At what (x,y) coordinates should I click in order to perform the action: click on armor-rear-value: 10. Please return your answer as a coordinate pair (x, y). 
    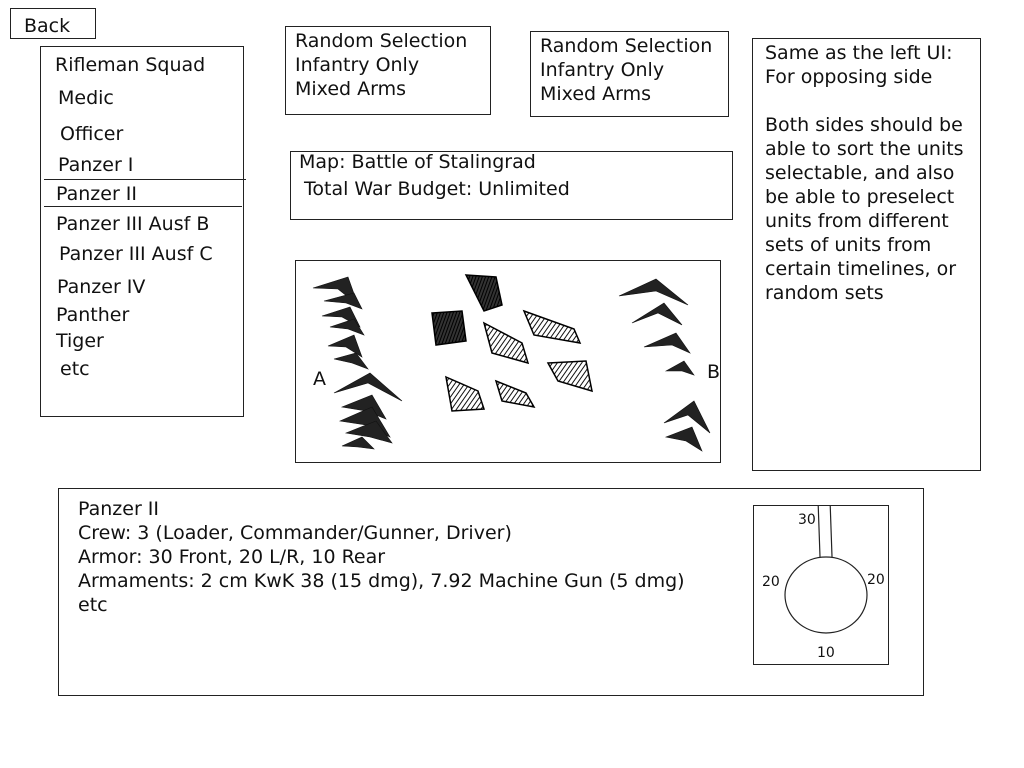
    Looking at the image, I should click on (826, 653).